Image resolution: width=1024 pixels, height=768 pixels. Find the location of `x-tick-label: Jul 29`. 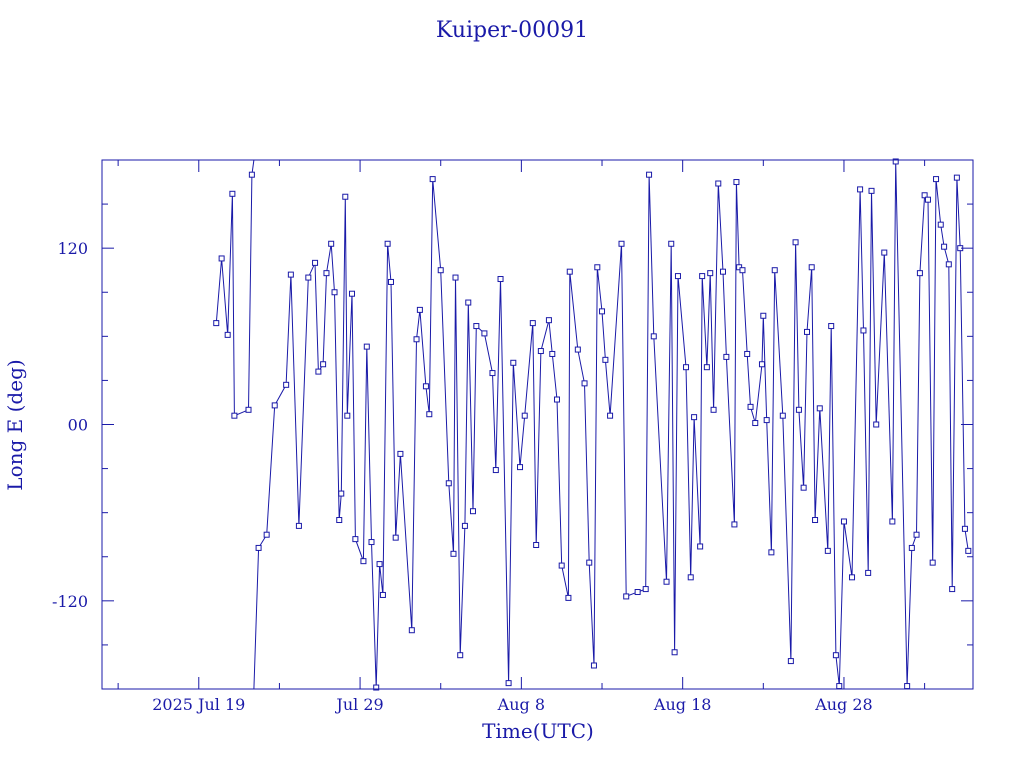

x-tick-label: Jul 29 is located at coordinates (358, 704).